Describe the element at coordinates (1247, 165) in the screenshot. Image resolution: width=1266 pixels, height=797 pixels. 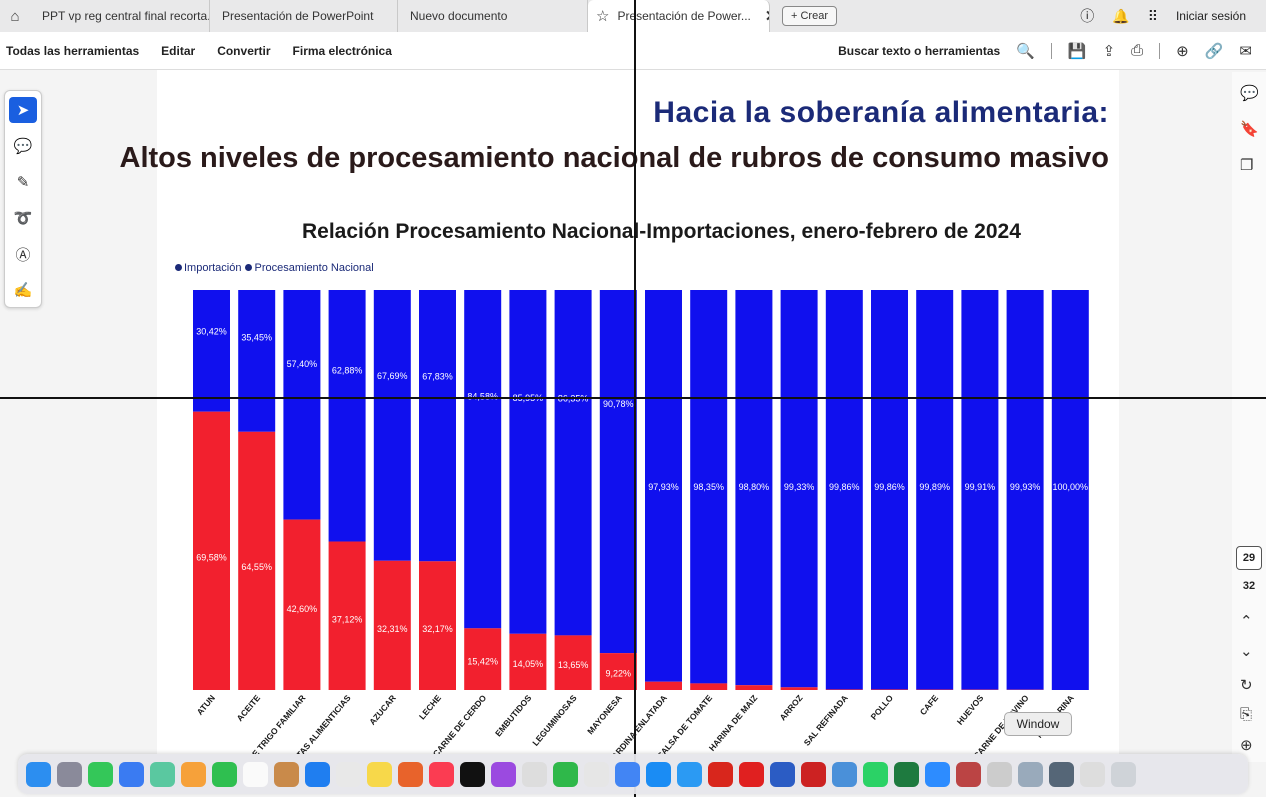
I see `pages-icon: ❐` at that location.